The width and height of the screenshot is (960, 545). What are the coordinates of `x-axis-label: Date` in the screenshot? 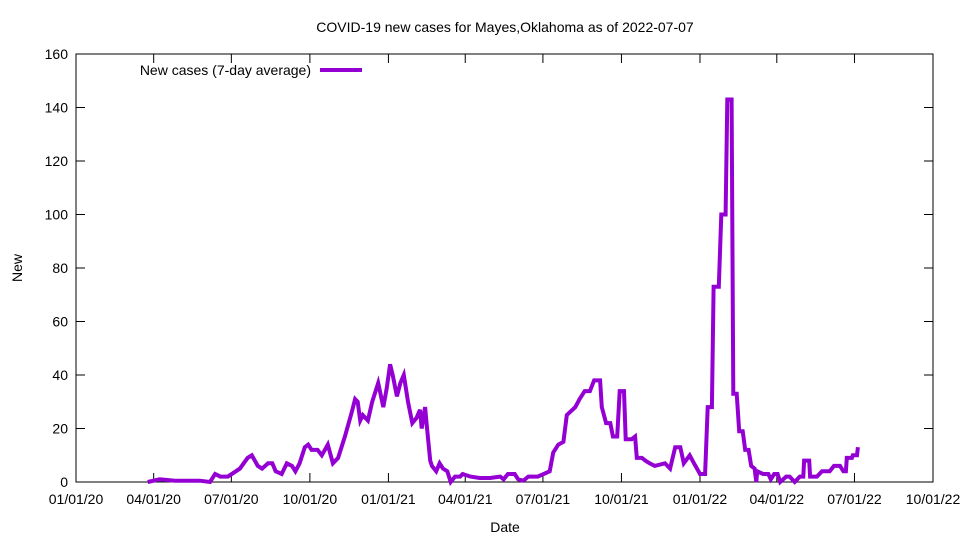 It's located at (505, 527).